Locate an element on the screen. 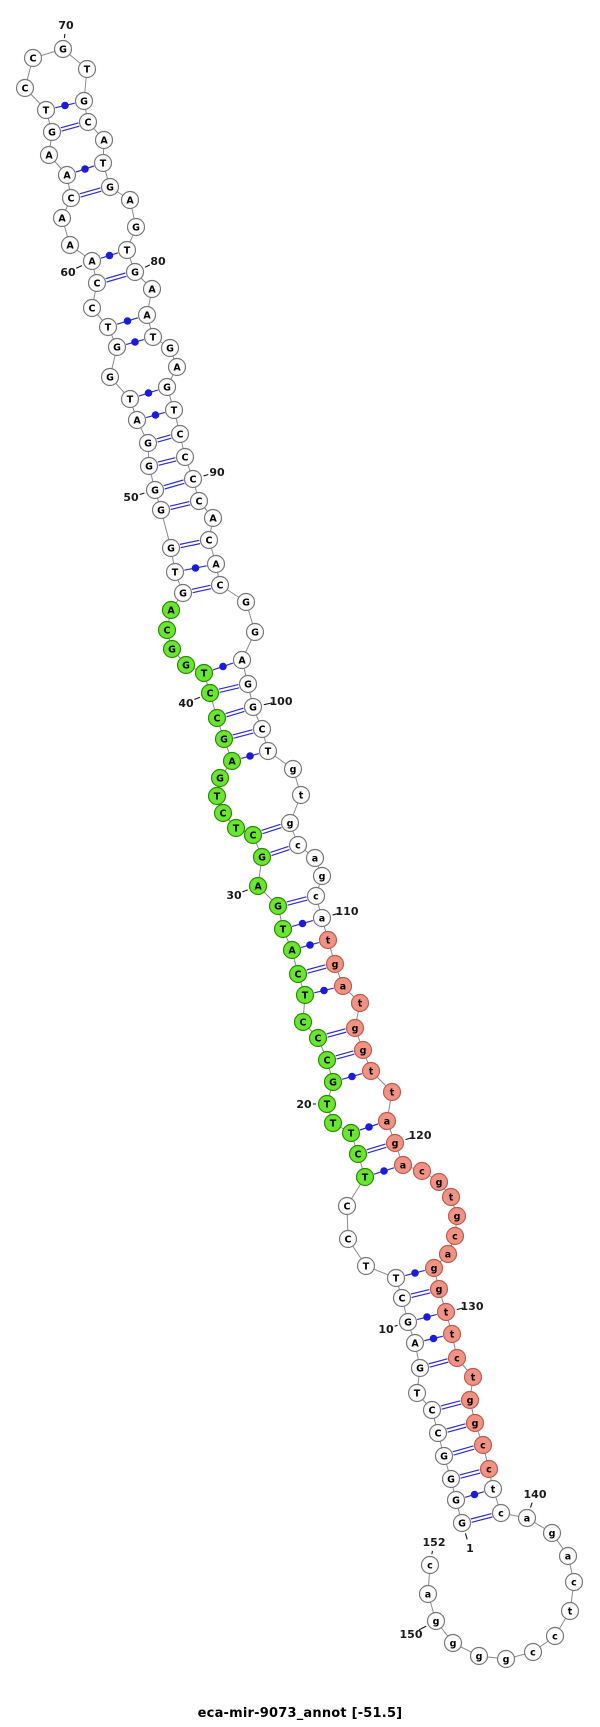 The image size is (600, 1727). nucleotide-c136 is located at coordinates (483, 1445).